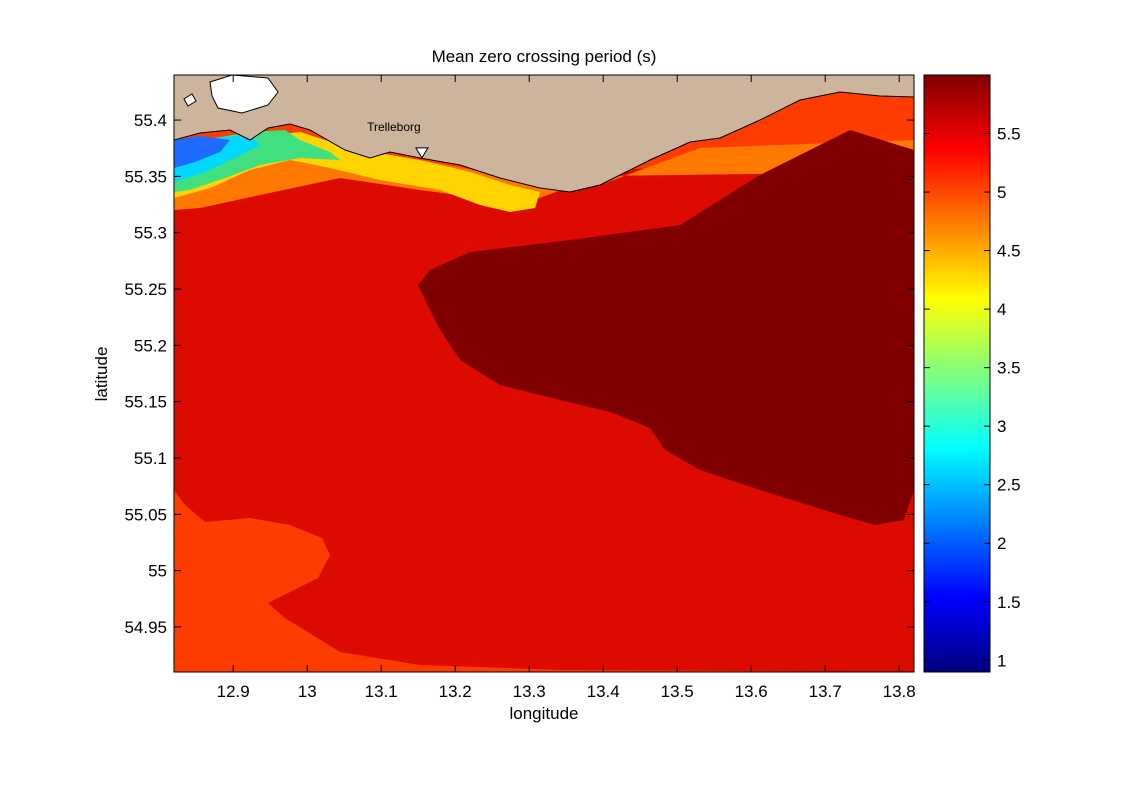  What do you see at coordinates (544, 56) in the screenshot?
I see `chart-title: Mean zero crossing period (s)` at bounding box center [544, 56].